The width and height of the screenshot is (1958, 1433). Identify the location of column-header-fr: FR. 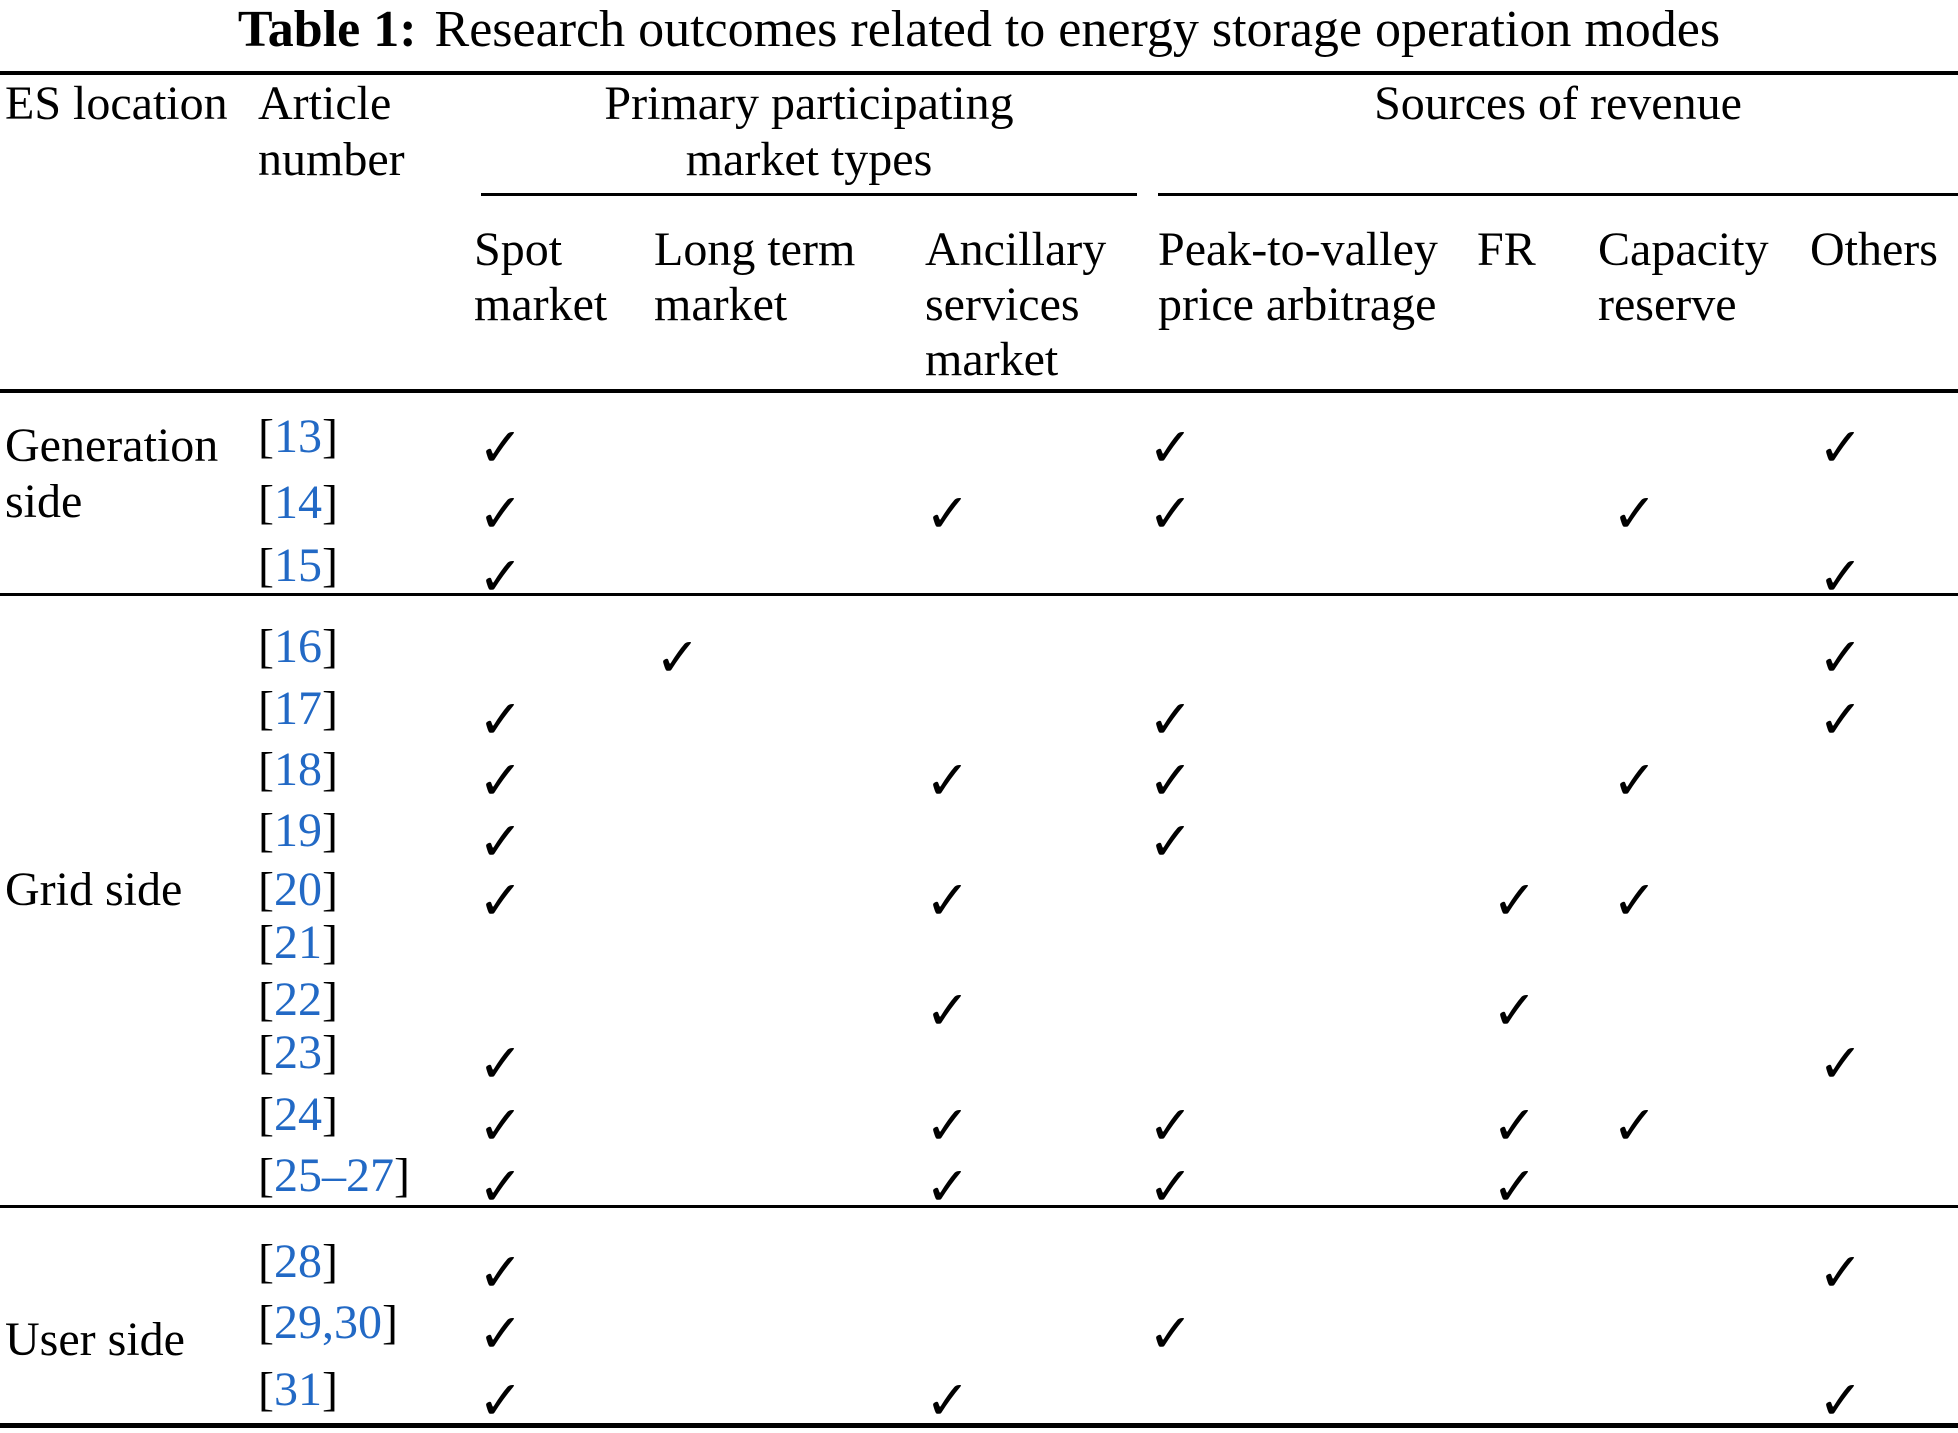
(1506, 249).